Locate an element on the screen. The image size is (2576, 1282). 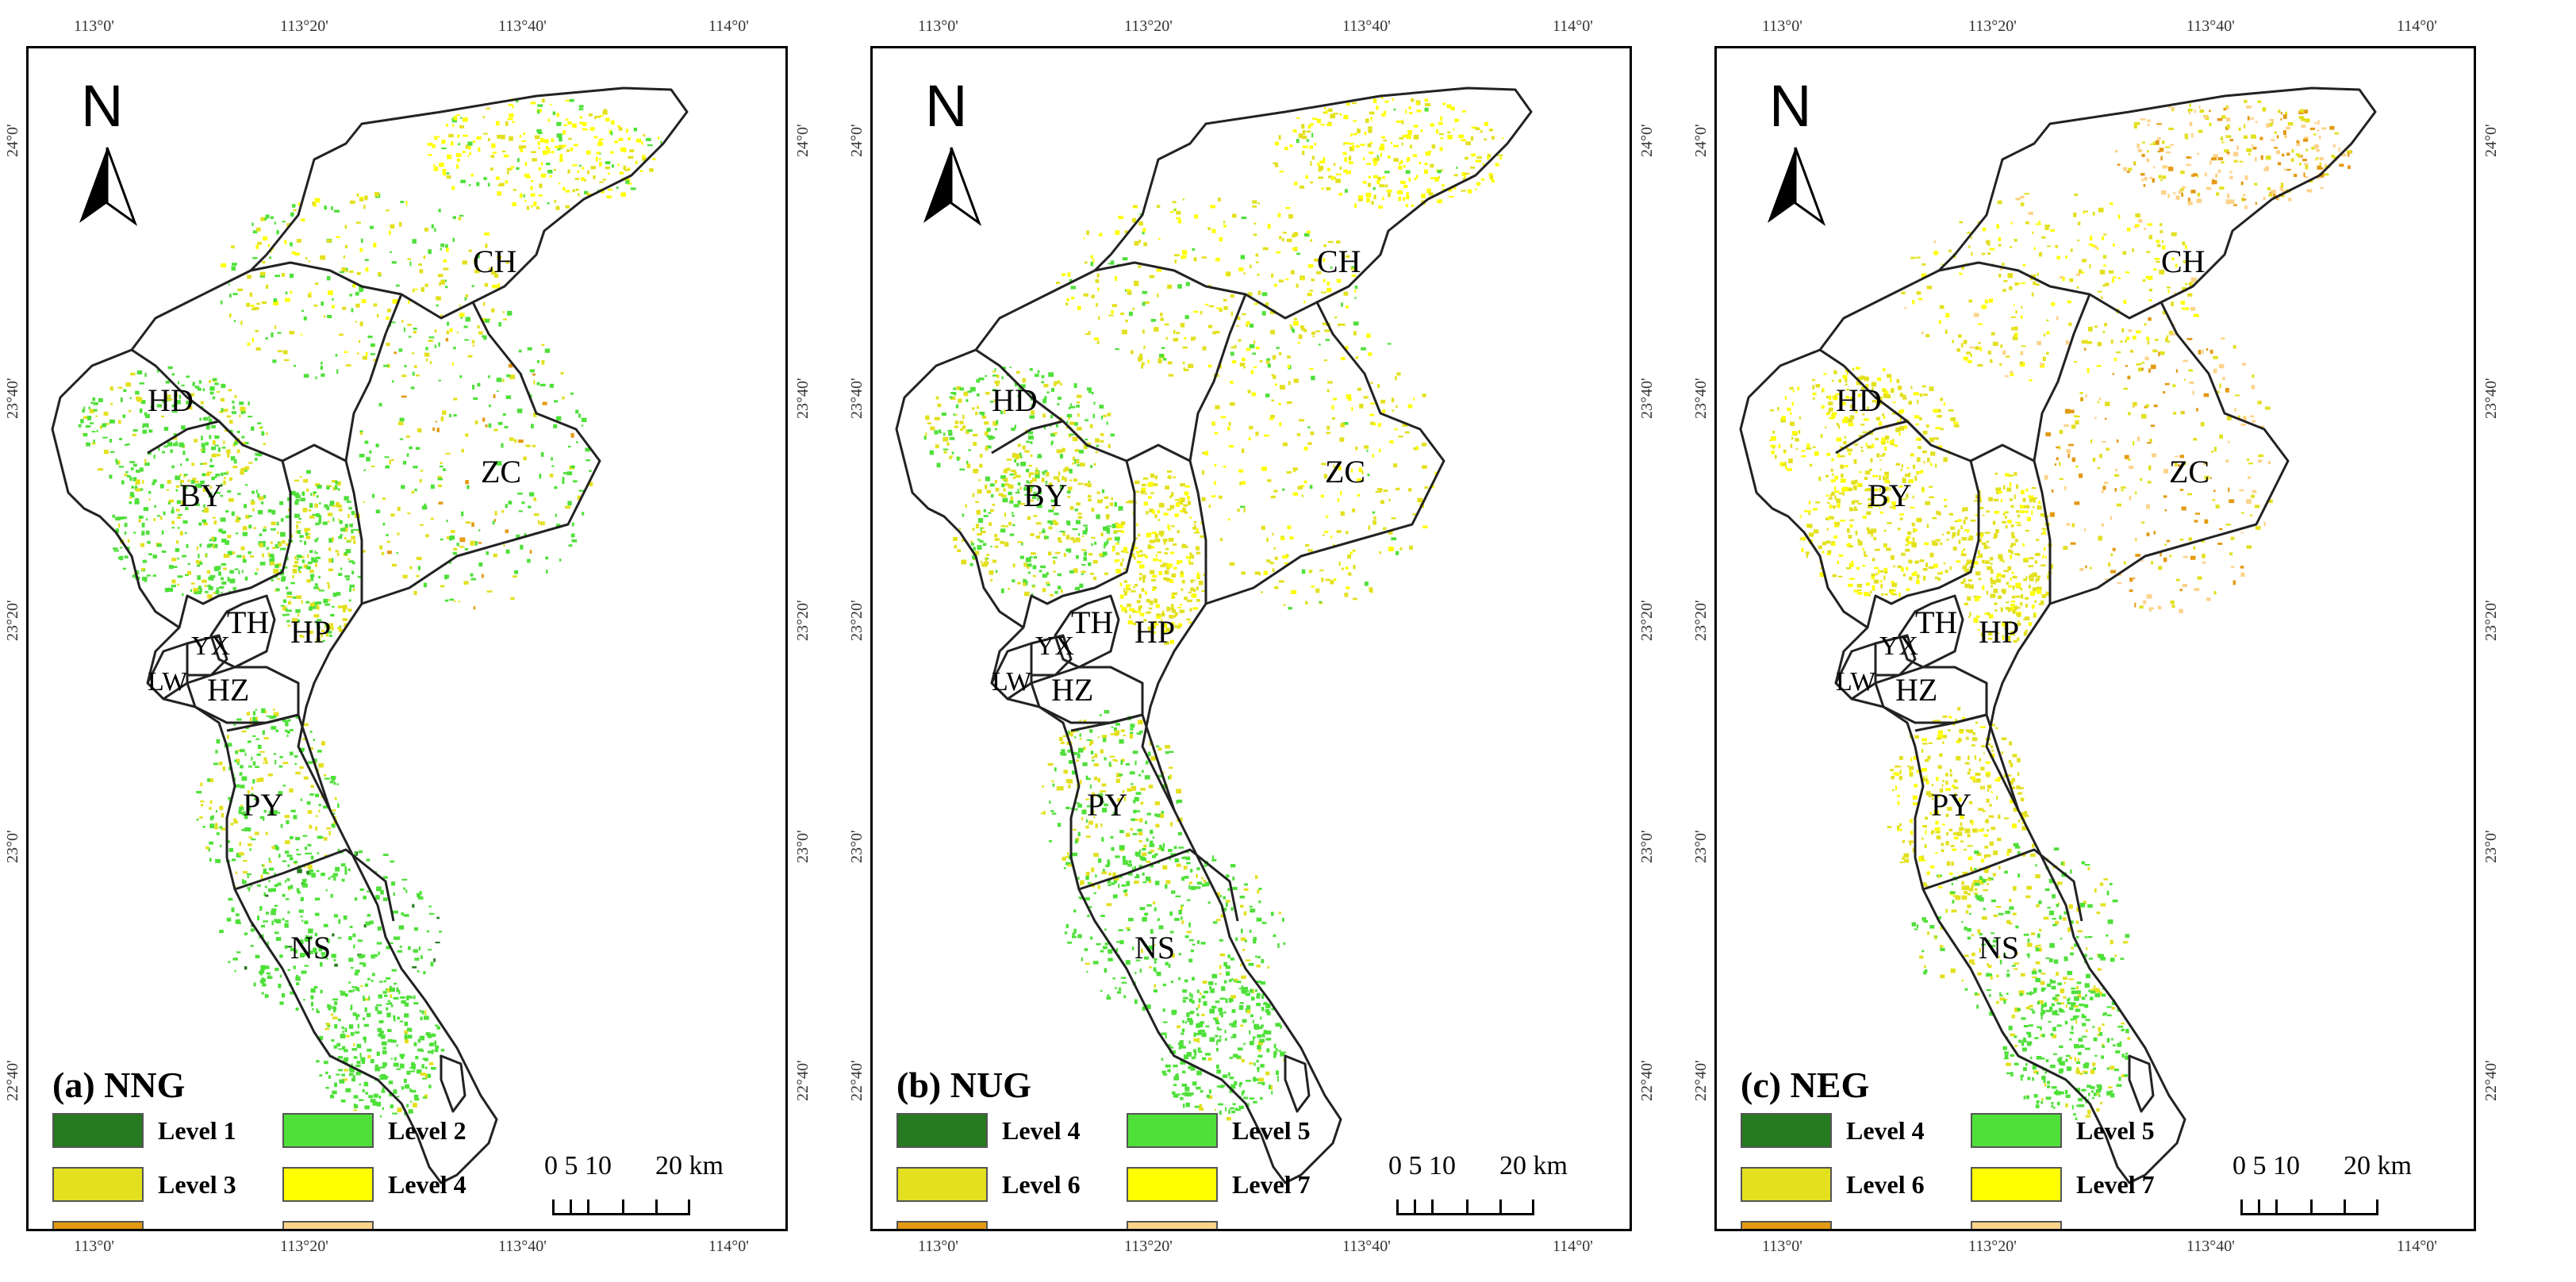
lat-tick-right: 23°20' is located at coordinates (1647, 620).